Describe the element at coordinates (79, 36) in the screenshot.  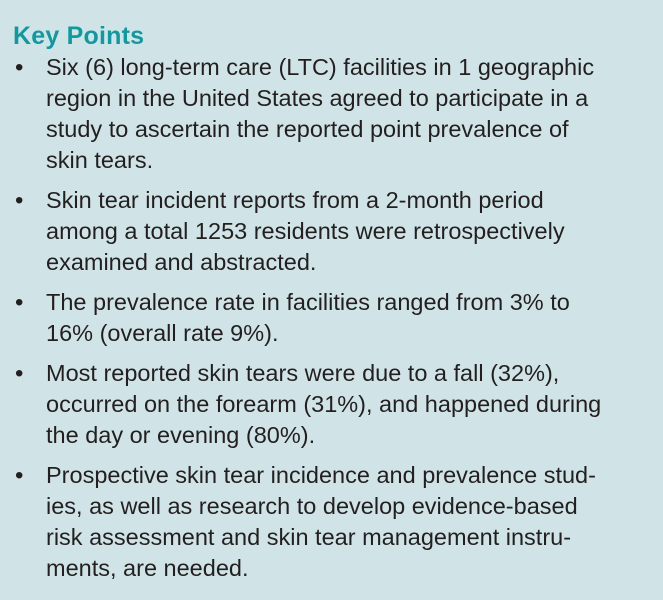
I see `key-points-title: Key Points` at that location.